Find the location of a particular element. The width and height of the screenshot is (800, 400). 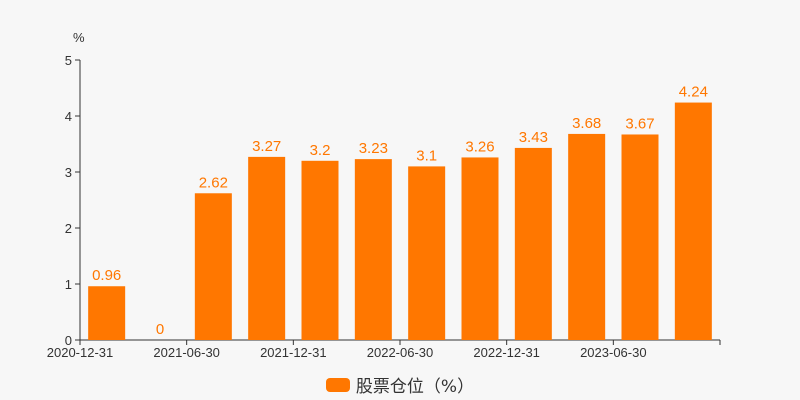

y-tick-label: 4 is located at coordinates (68, 116).